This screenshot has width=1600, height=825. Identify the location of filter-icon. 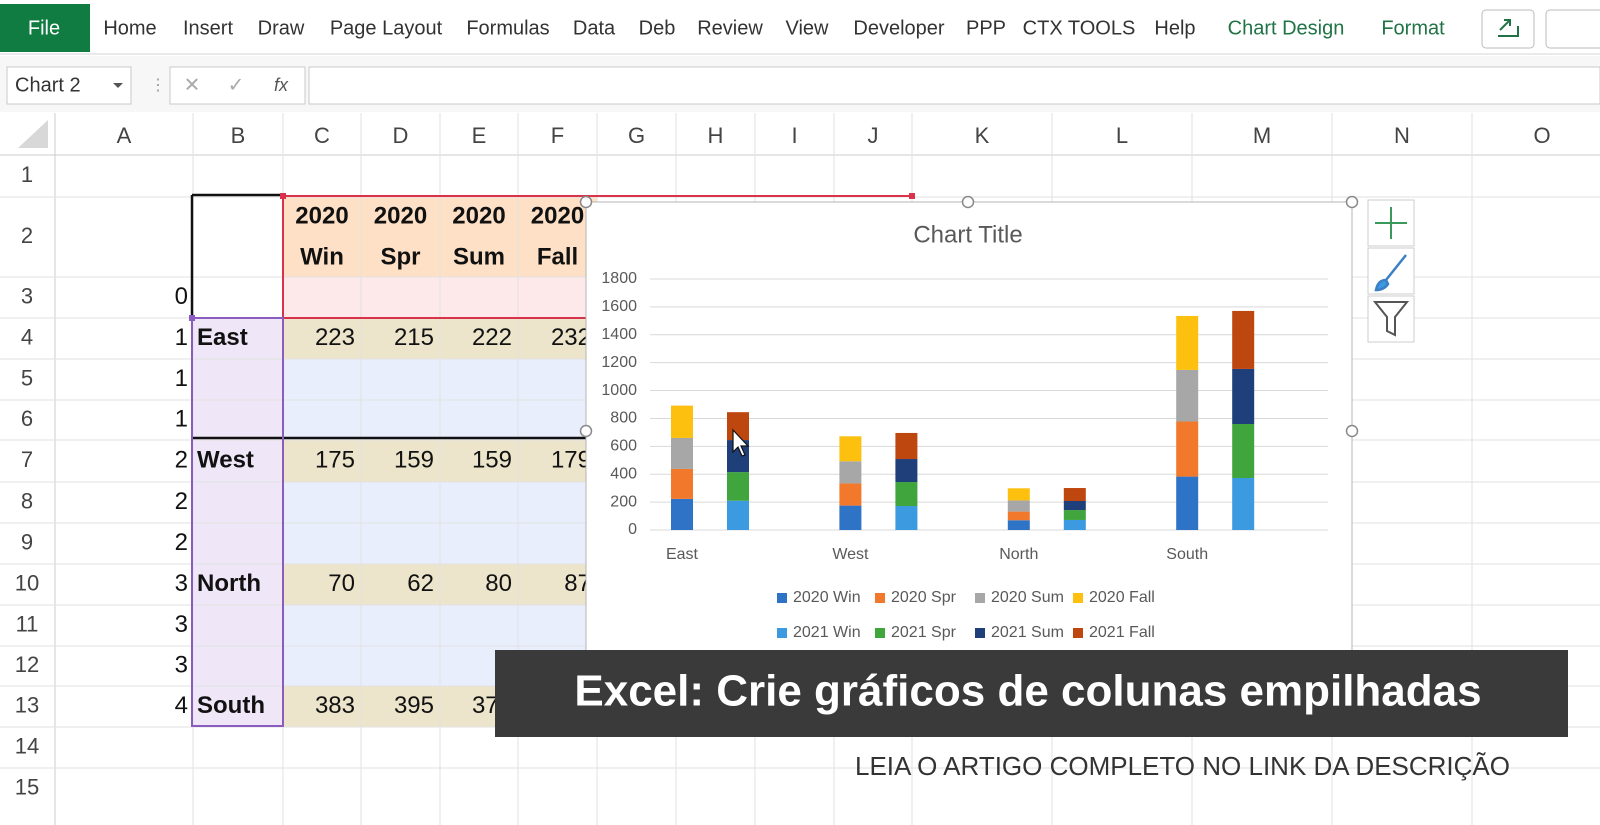
(1391, 319).